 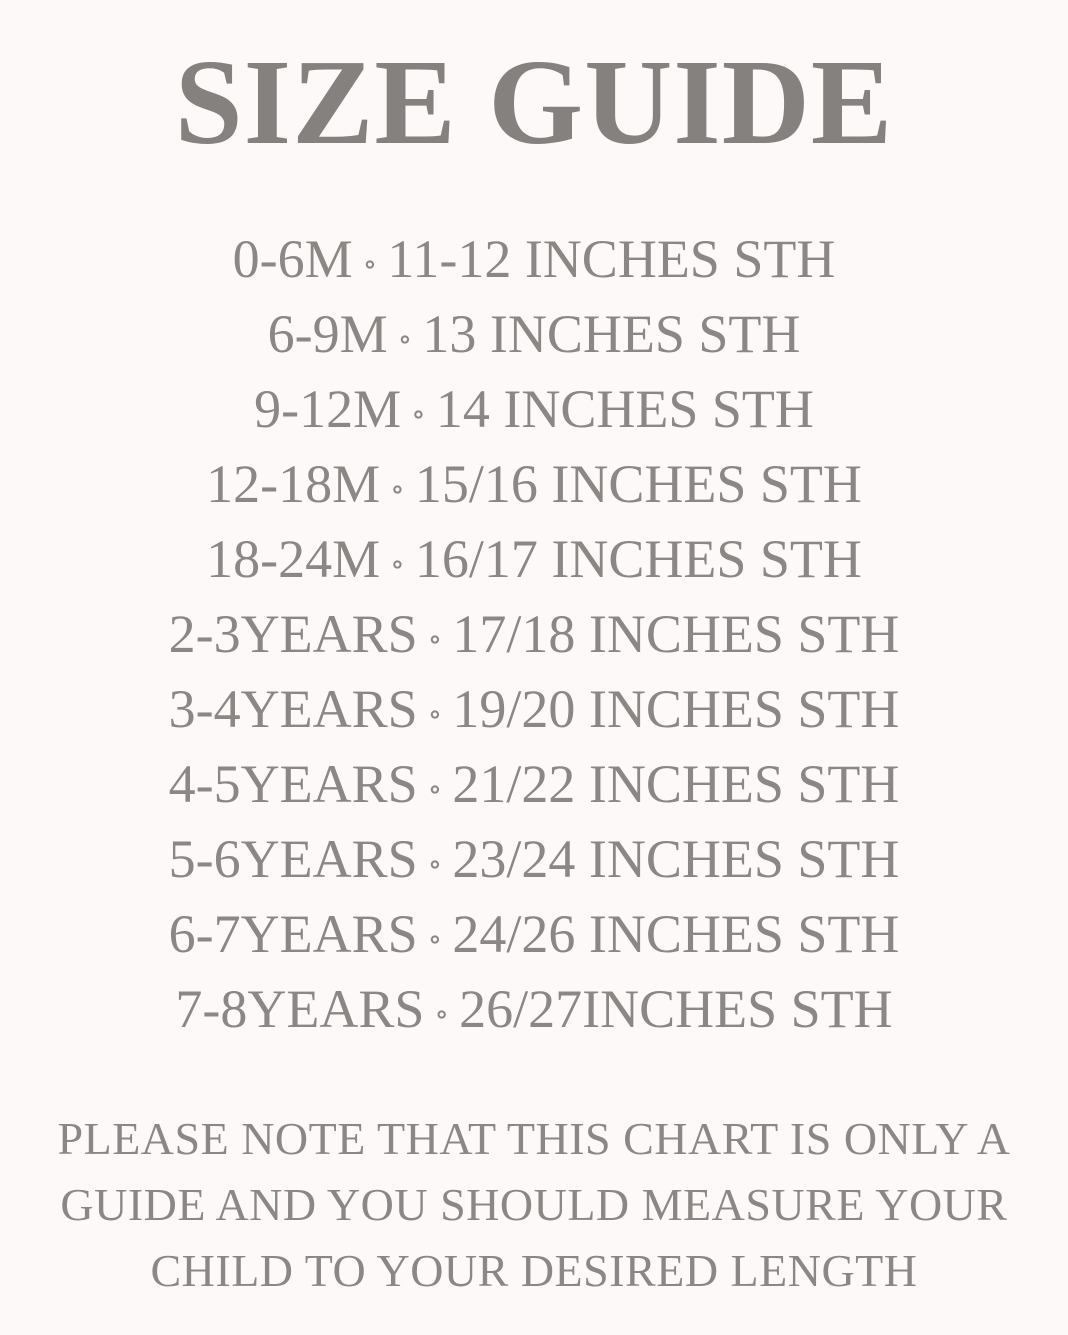 I want to click on size-row: 4-5YEARS ∘ 21/22 INCHES STH, so click(x=534, y=784).